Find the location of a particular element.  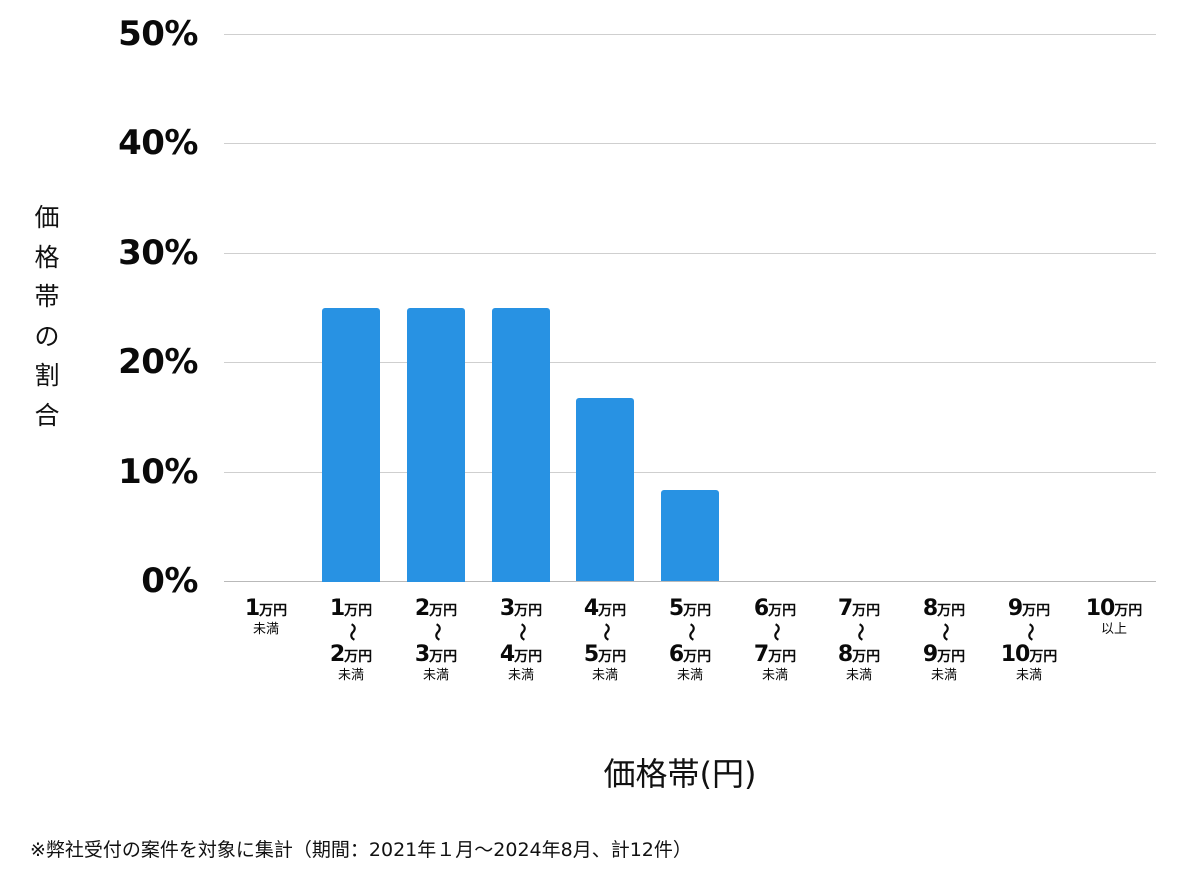

y-tick-label: 0% is located at coordinates (169, 581).